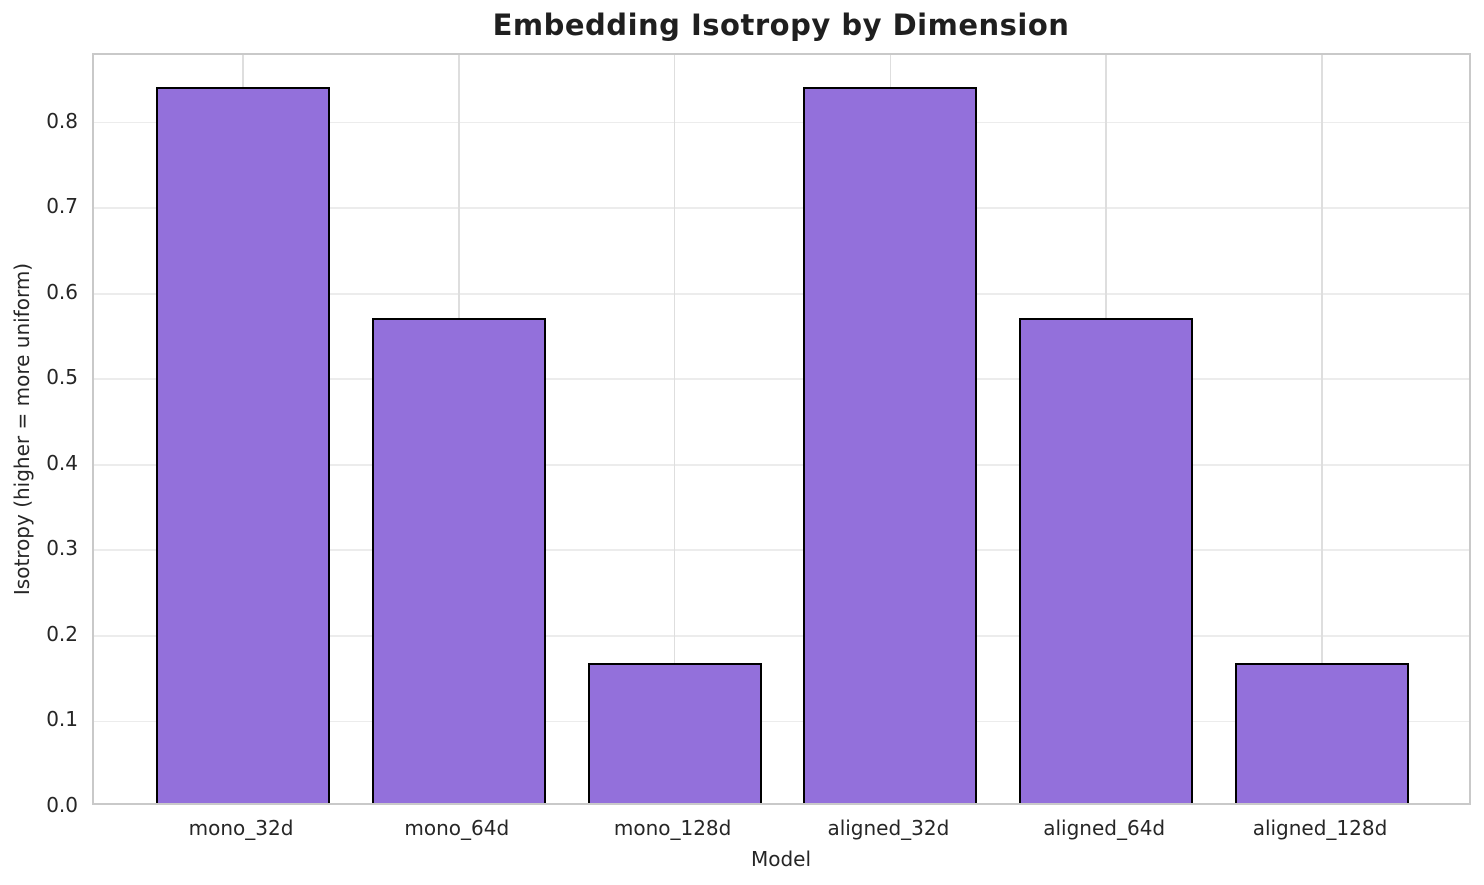  Describe the element at coordinates (458, 560) in the screenshot. I see `bar-mono_64d` at that location.